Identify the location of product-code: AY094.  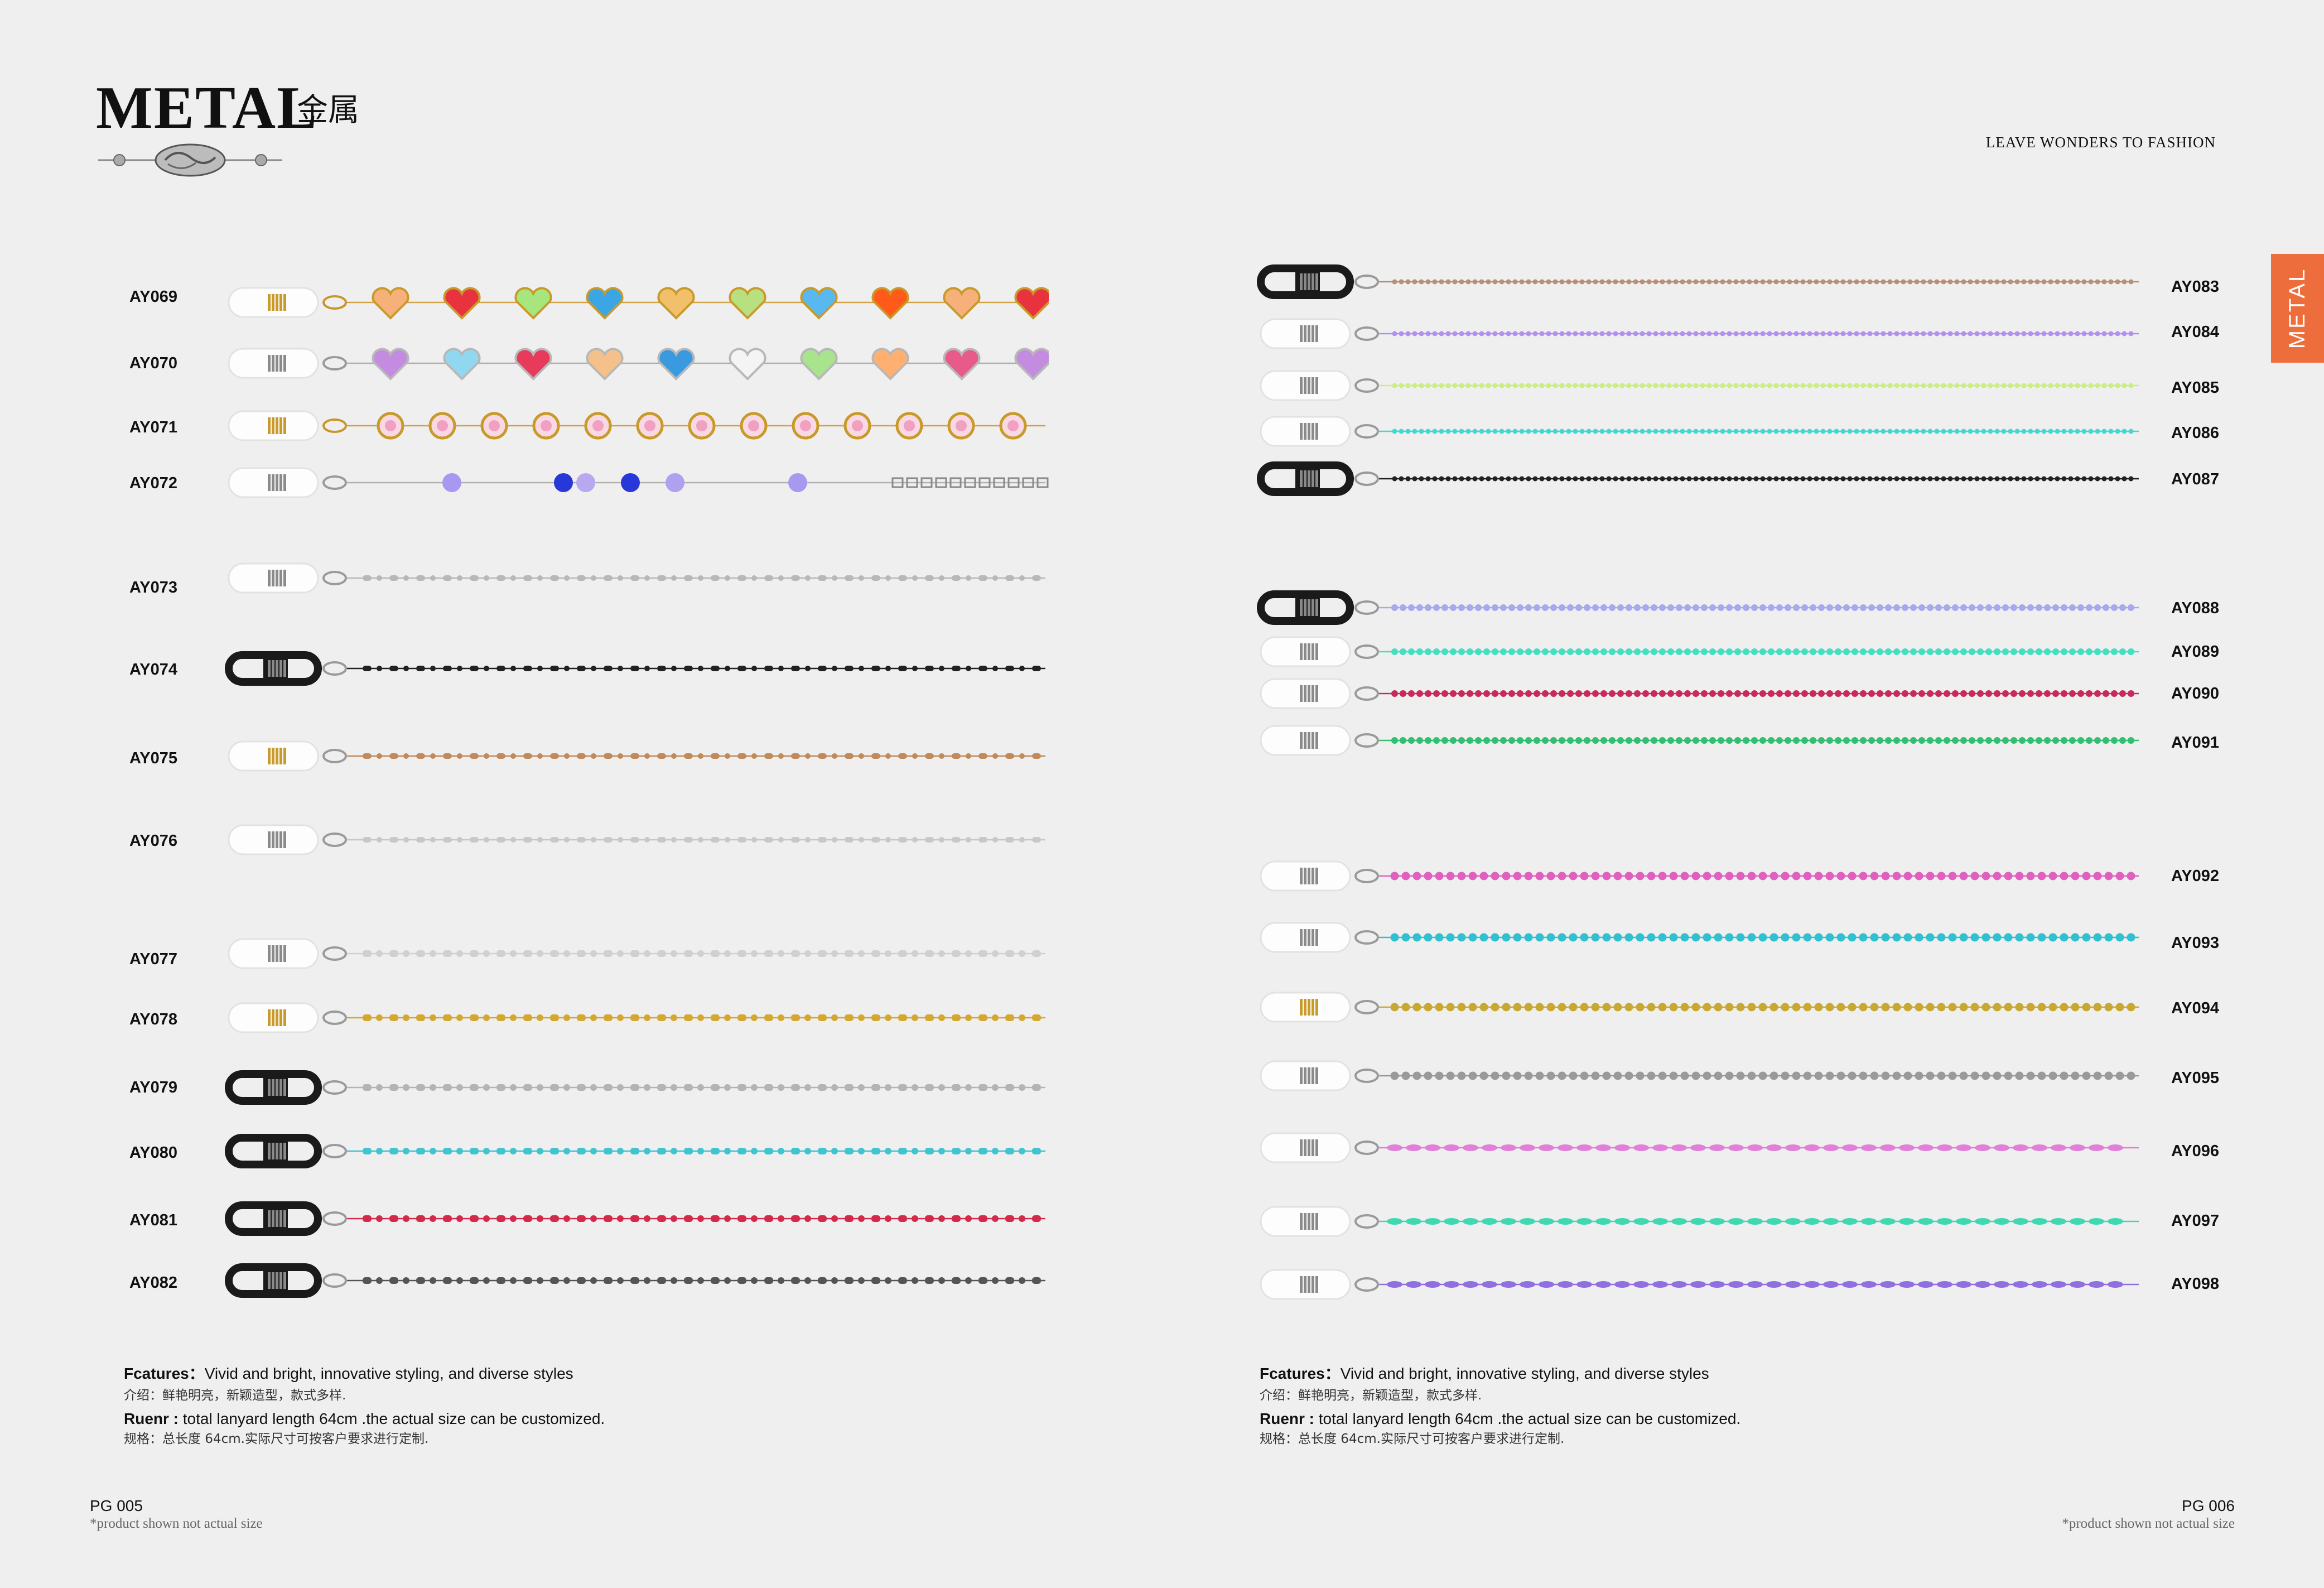
(2195, 1008).